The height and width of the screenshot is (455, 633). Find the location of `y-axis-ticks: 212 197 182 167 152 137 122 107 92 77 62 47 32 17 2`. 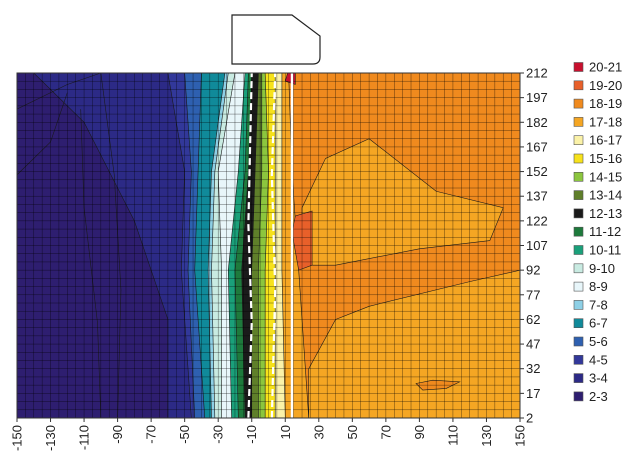

y-axis-ticks: 212 197 182 167 152 137 122 107 92 77 62 47 32 17 2 is located at coordinates (534, 246).